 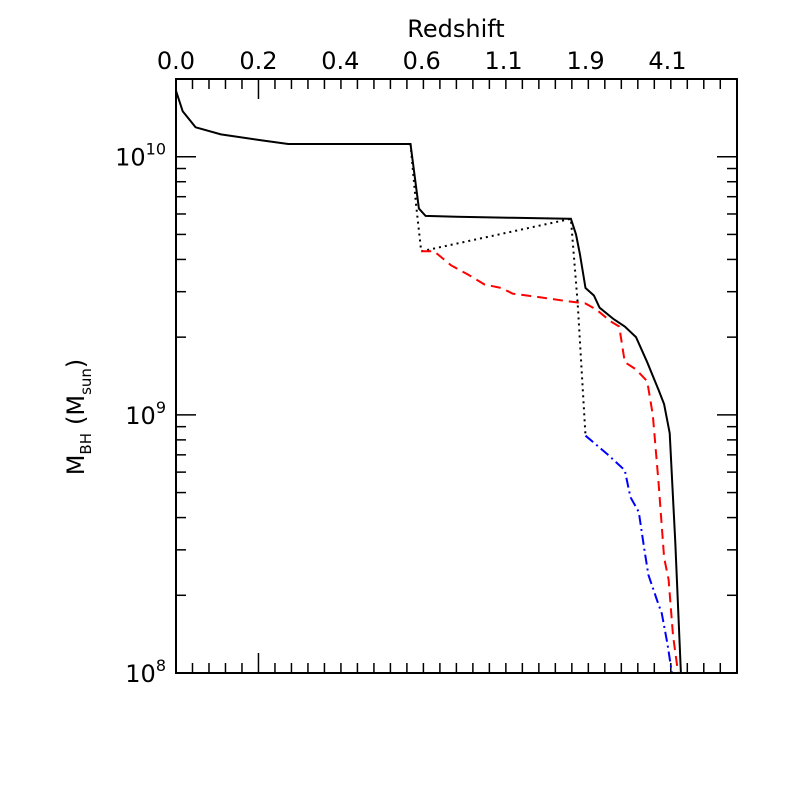 I want to click on y-axis-title: MBH(Msun), so click(x=78, y=417).